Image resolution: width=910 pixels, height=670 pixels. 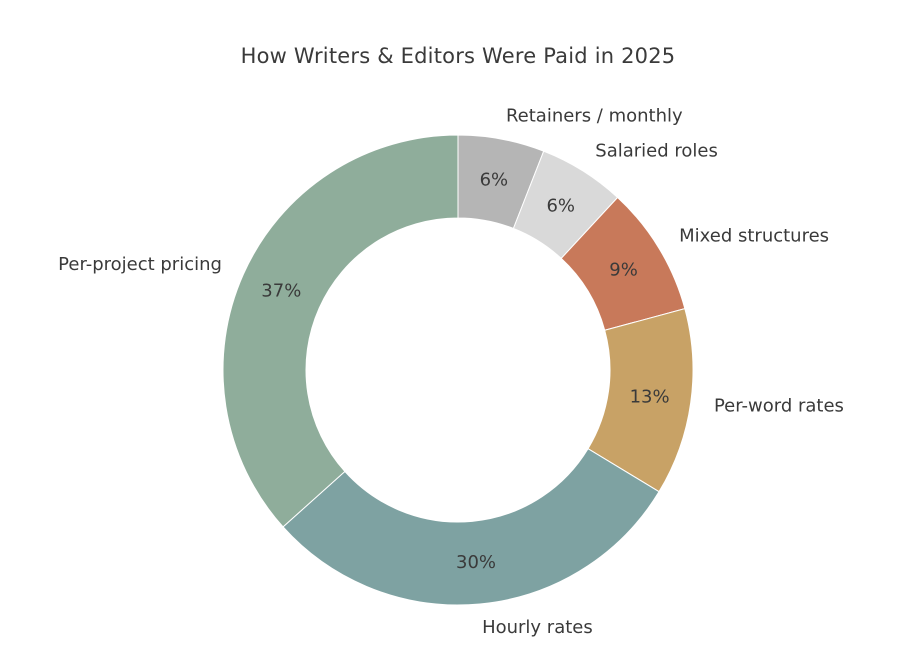 What do you see at coordinates (281, 291) in the screenshot?
I see `pct-label-per-project-pricing: 37%` at bounding box center [281, 291].